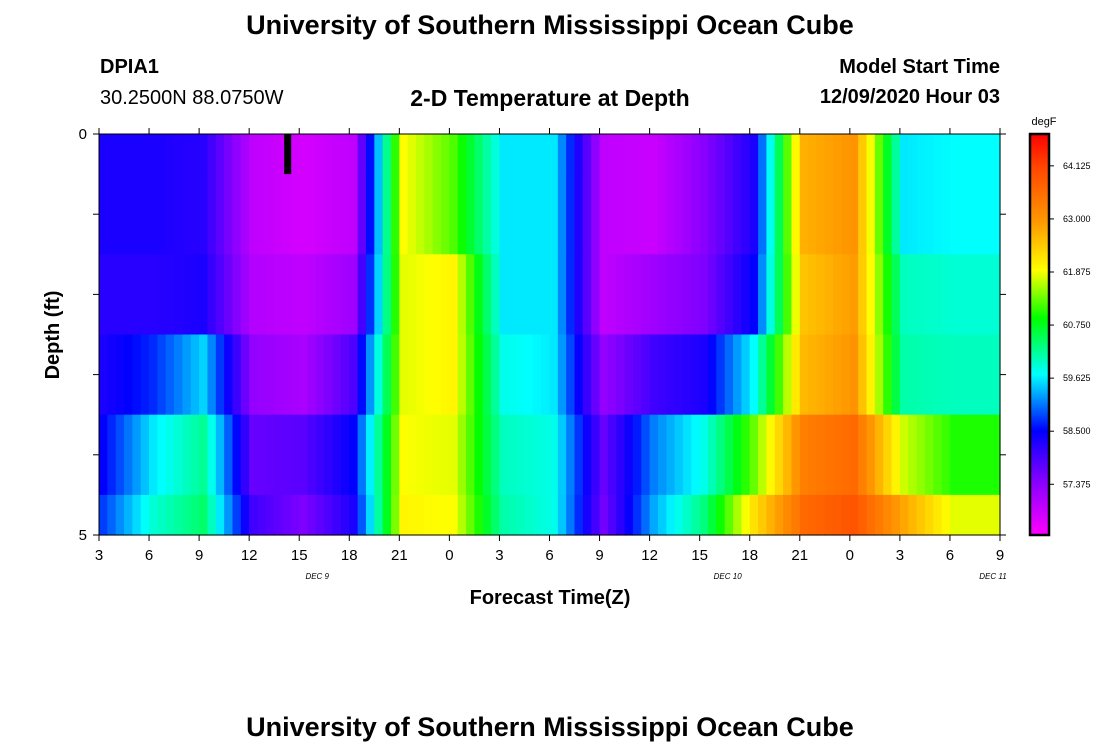  What do you see at coordinates (850, 555) in the screenshot?
I see `x-tick-label: 0` at bounding box center [850, 555].